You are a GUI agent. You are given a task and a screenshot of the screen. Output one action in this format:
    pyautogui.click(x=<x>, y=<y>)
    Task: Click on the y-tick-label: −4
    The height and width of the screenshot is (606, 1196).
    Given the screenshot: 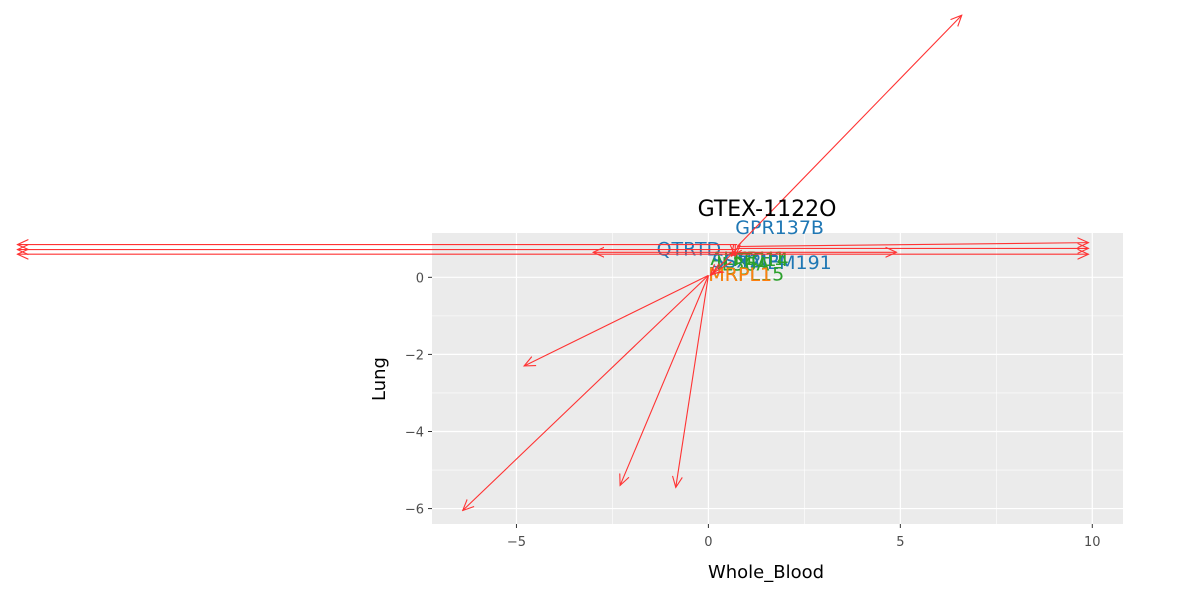 What is the action you would take?
    pyautogui.click(x=414, y=432)
    